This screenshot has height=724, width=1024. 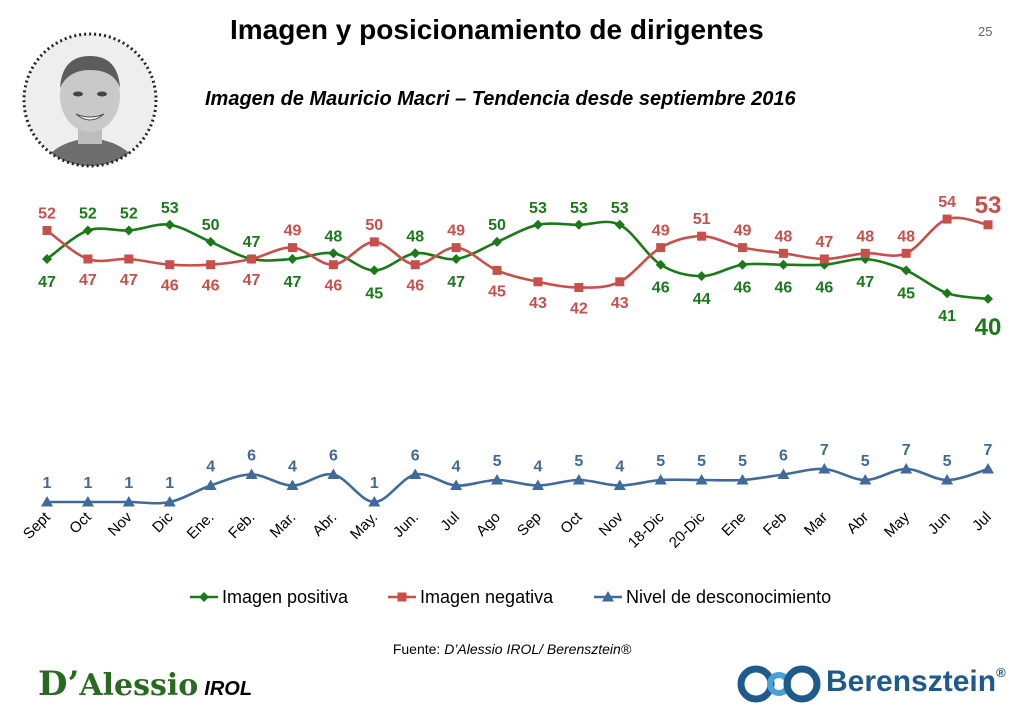 I want to click on unknown-label-2: 1, so click(x=128, y=483).